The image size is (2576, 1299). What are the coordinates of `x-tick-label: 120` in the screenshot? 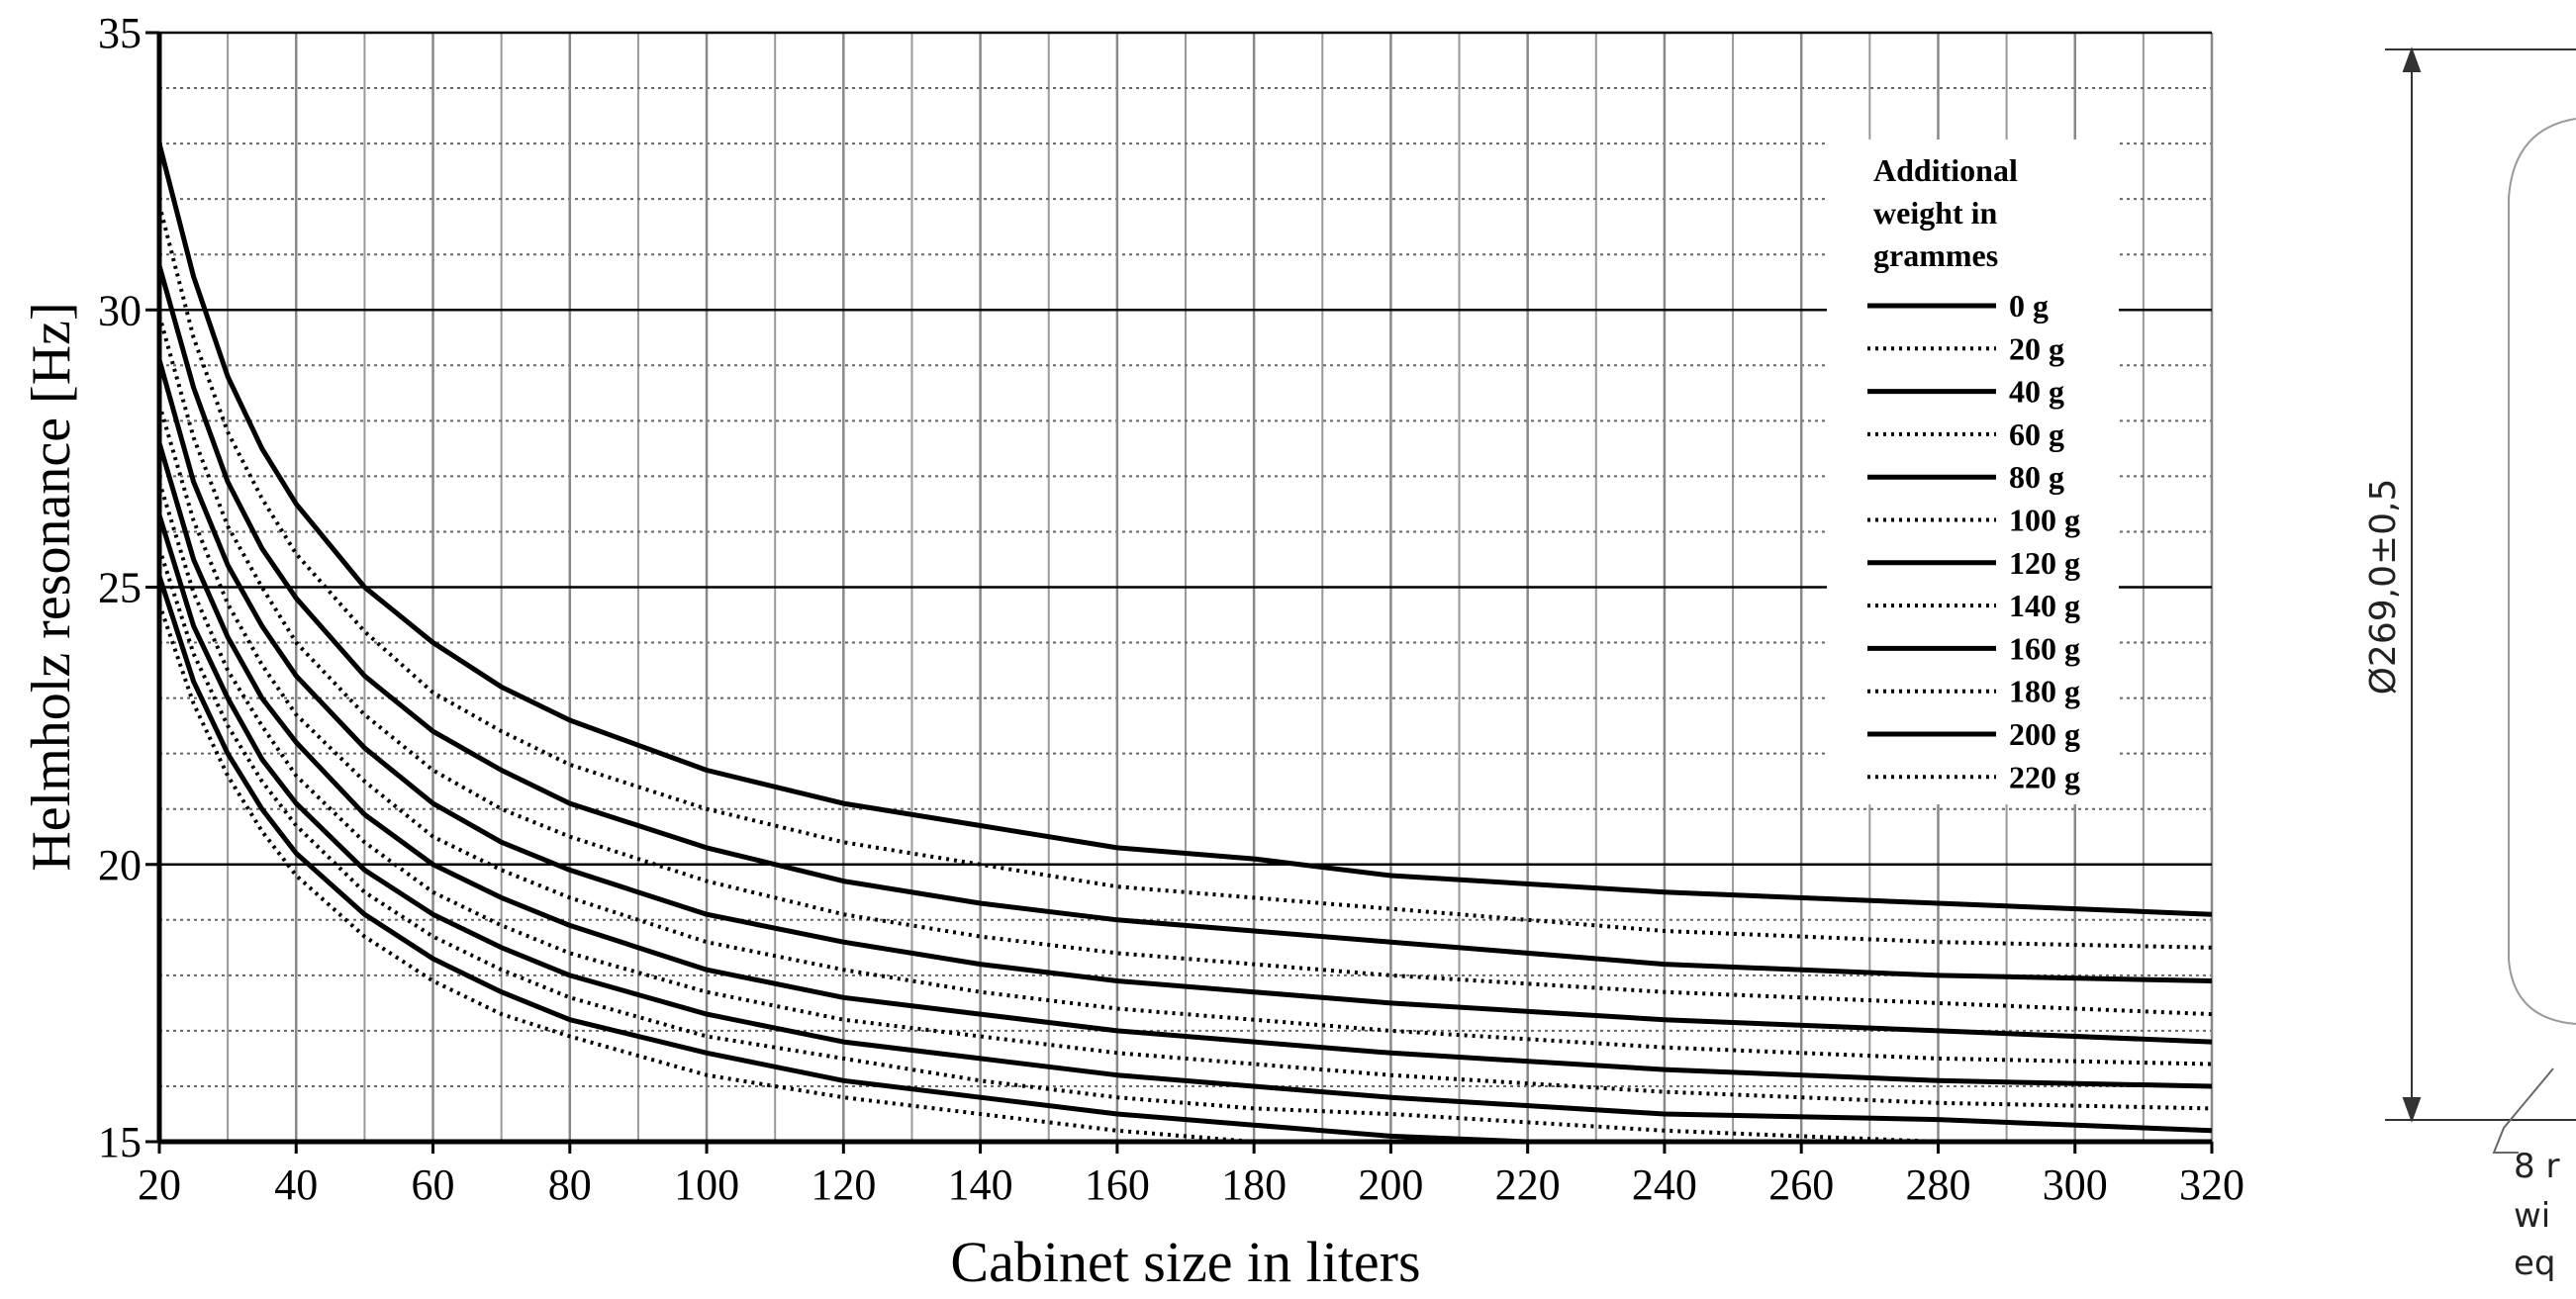 It's located at (843, 1184).